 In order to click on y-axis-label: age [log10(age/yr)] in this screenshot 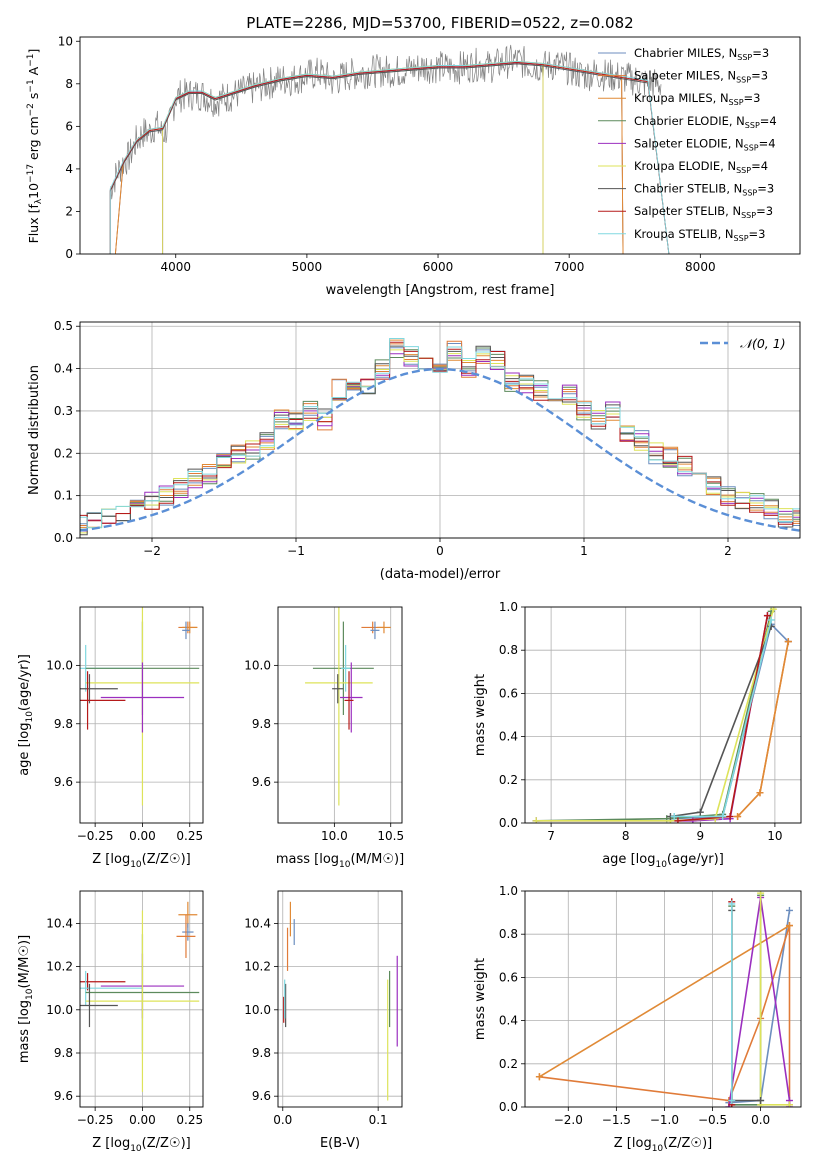, I will do `click(26, 715)`.